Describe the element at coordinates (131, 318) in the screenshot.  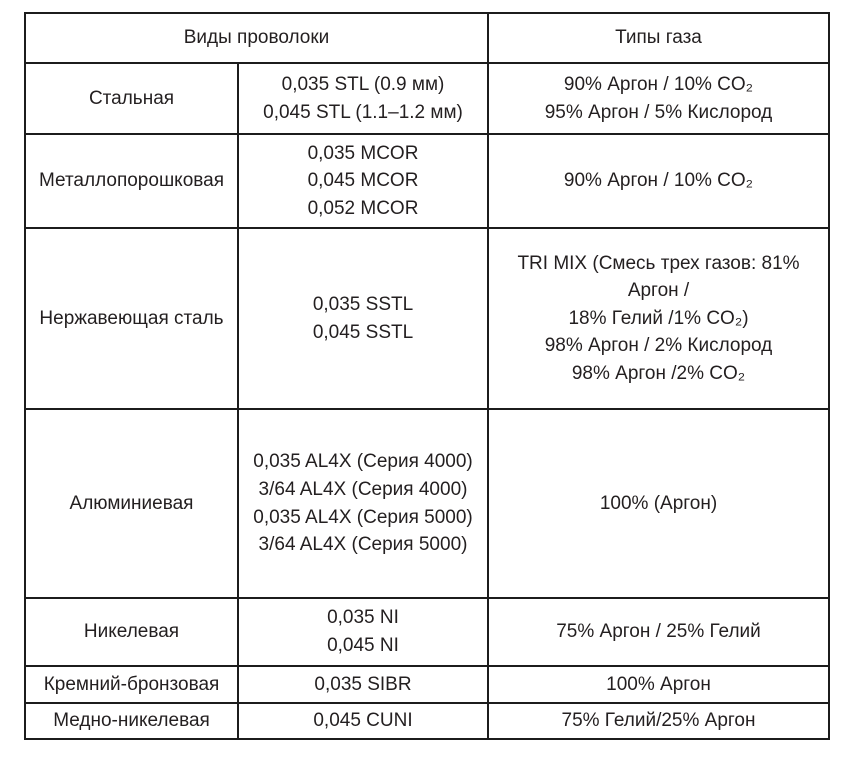
I see `wire-material-cell: Нержавеющая сталь` at that location.